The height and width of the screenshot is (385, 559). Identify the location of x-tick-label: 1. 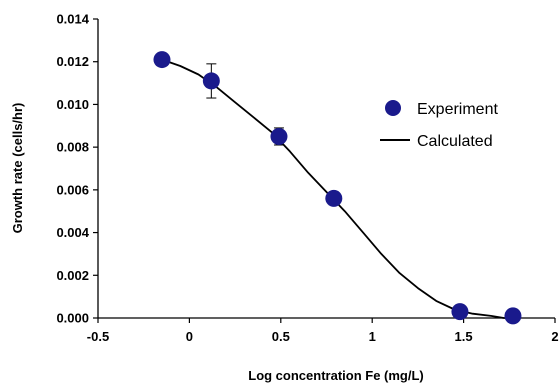
(372, 336).